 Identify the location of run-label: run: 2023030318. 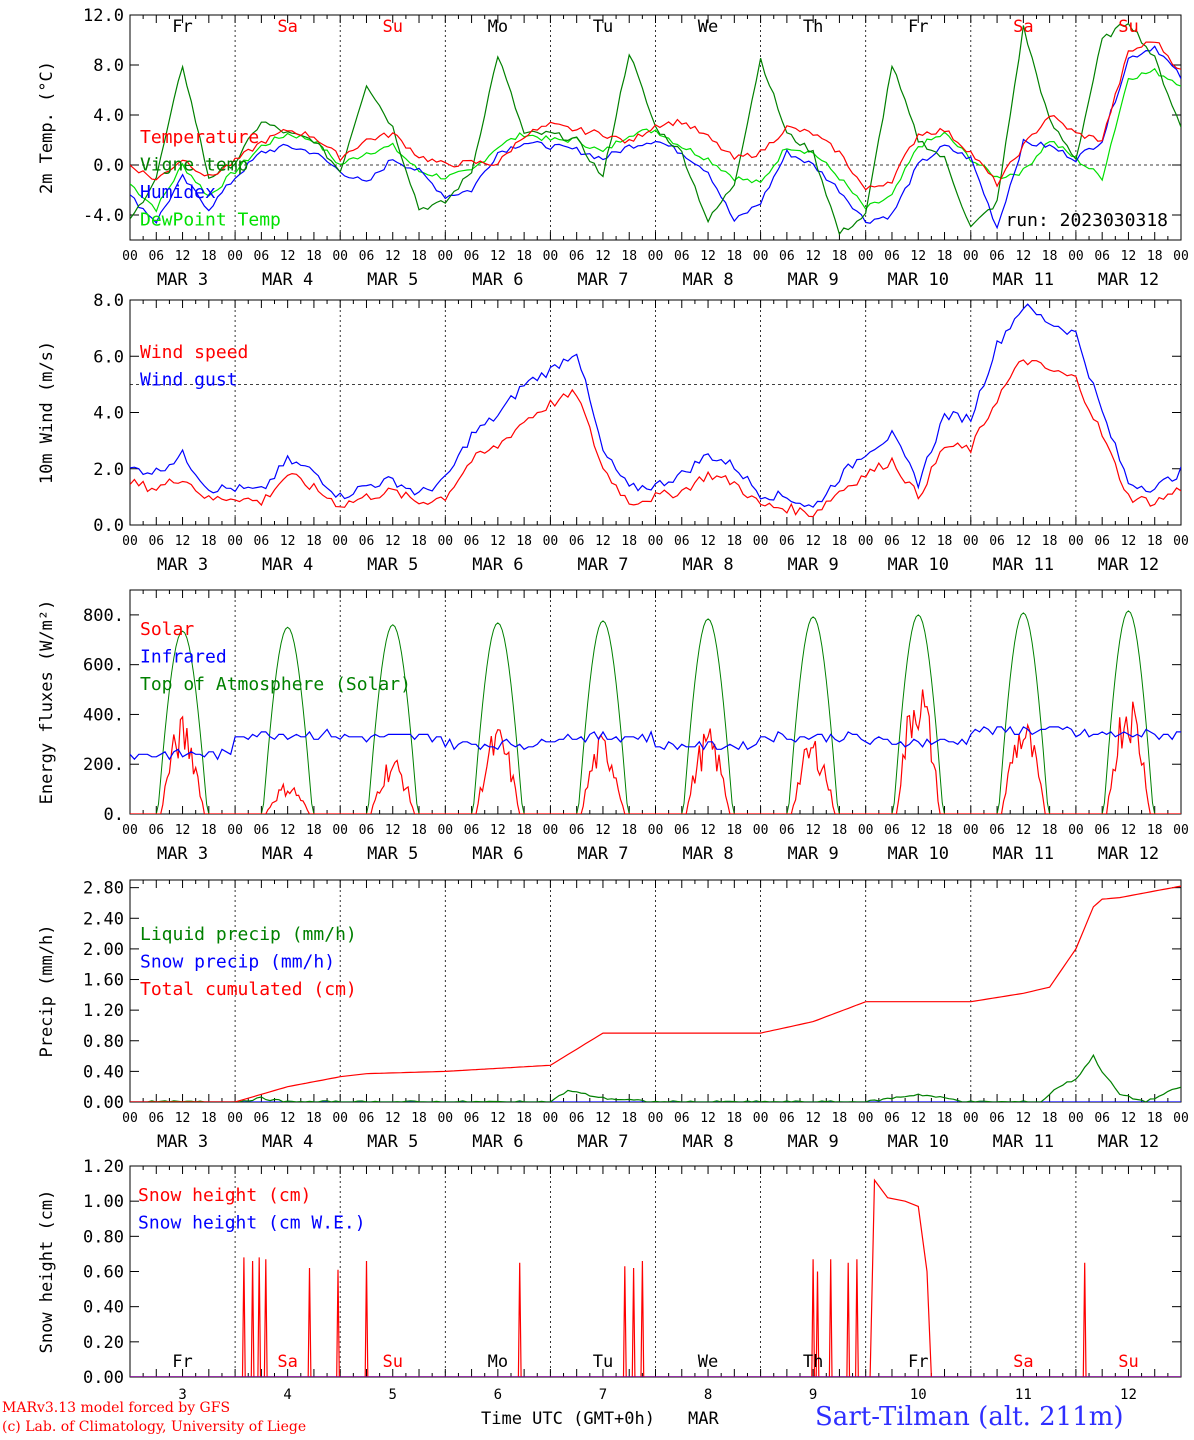
(1086, 220).